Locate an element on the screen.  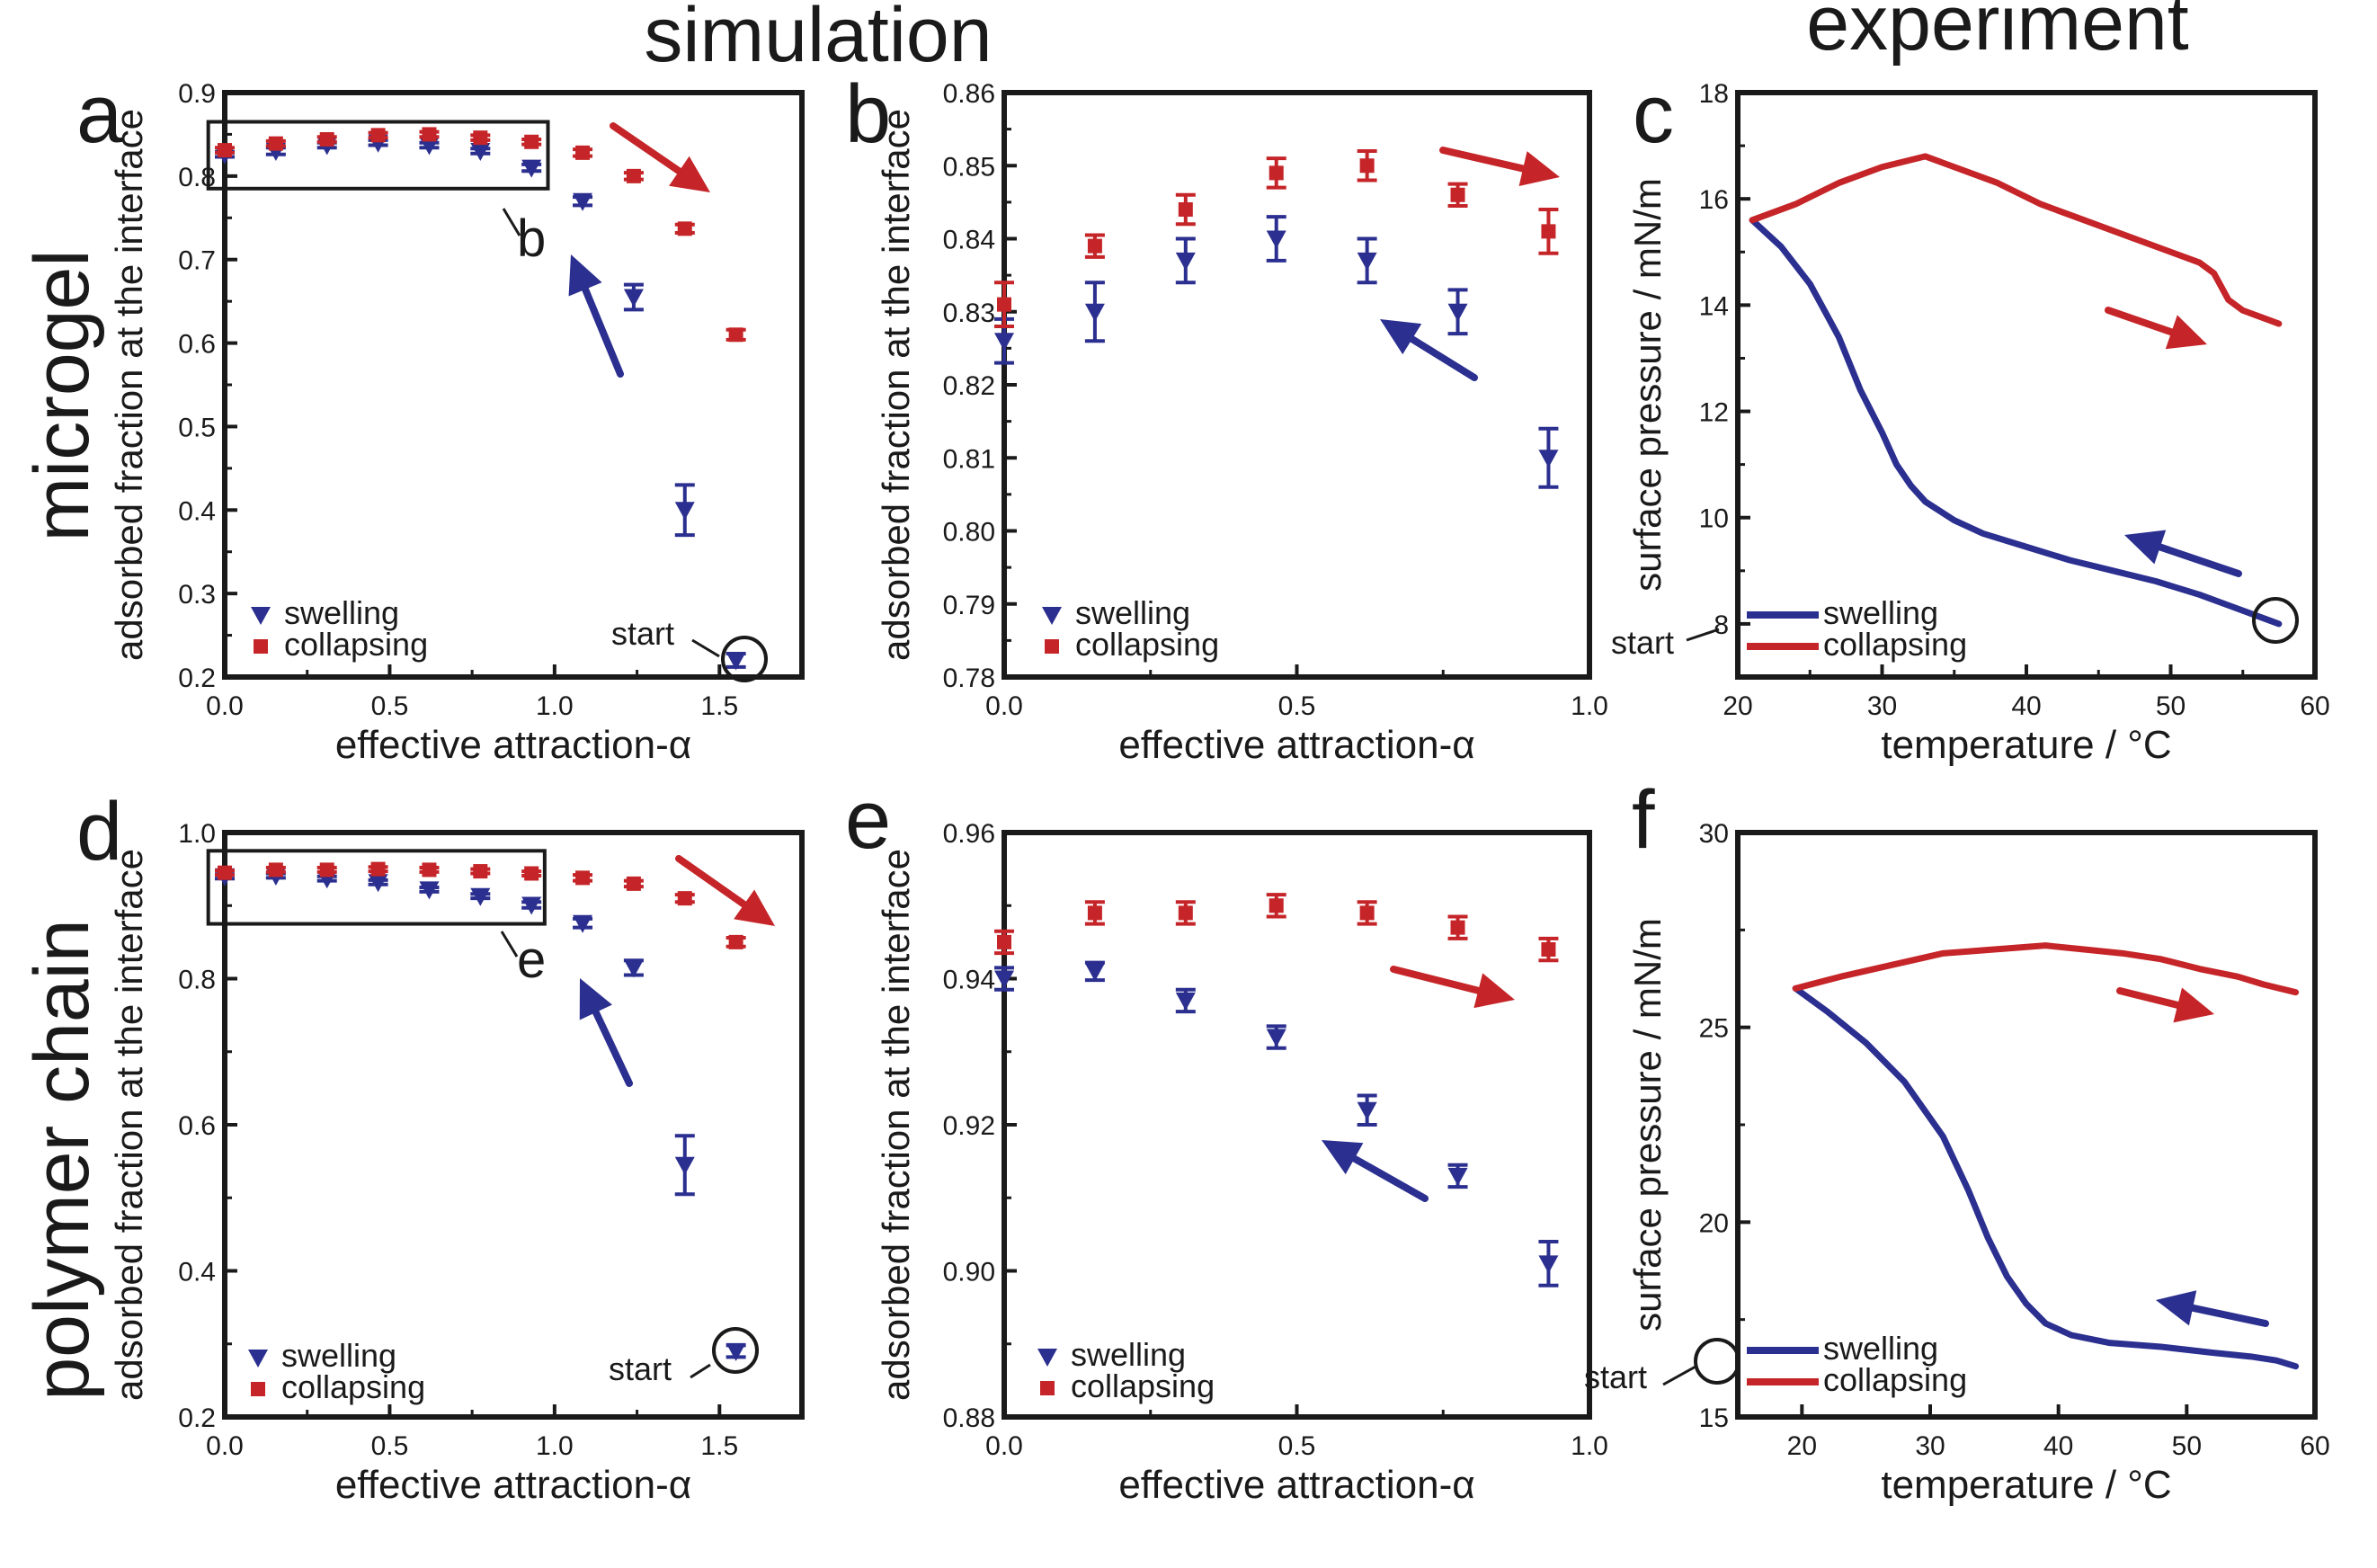
swell-direction-arrow is located at coordinates (1429, 350).